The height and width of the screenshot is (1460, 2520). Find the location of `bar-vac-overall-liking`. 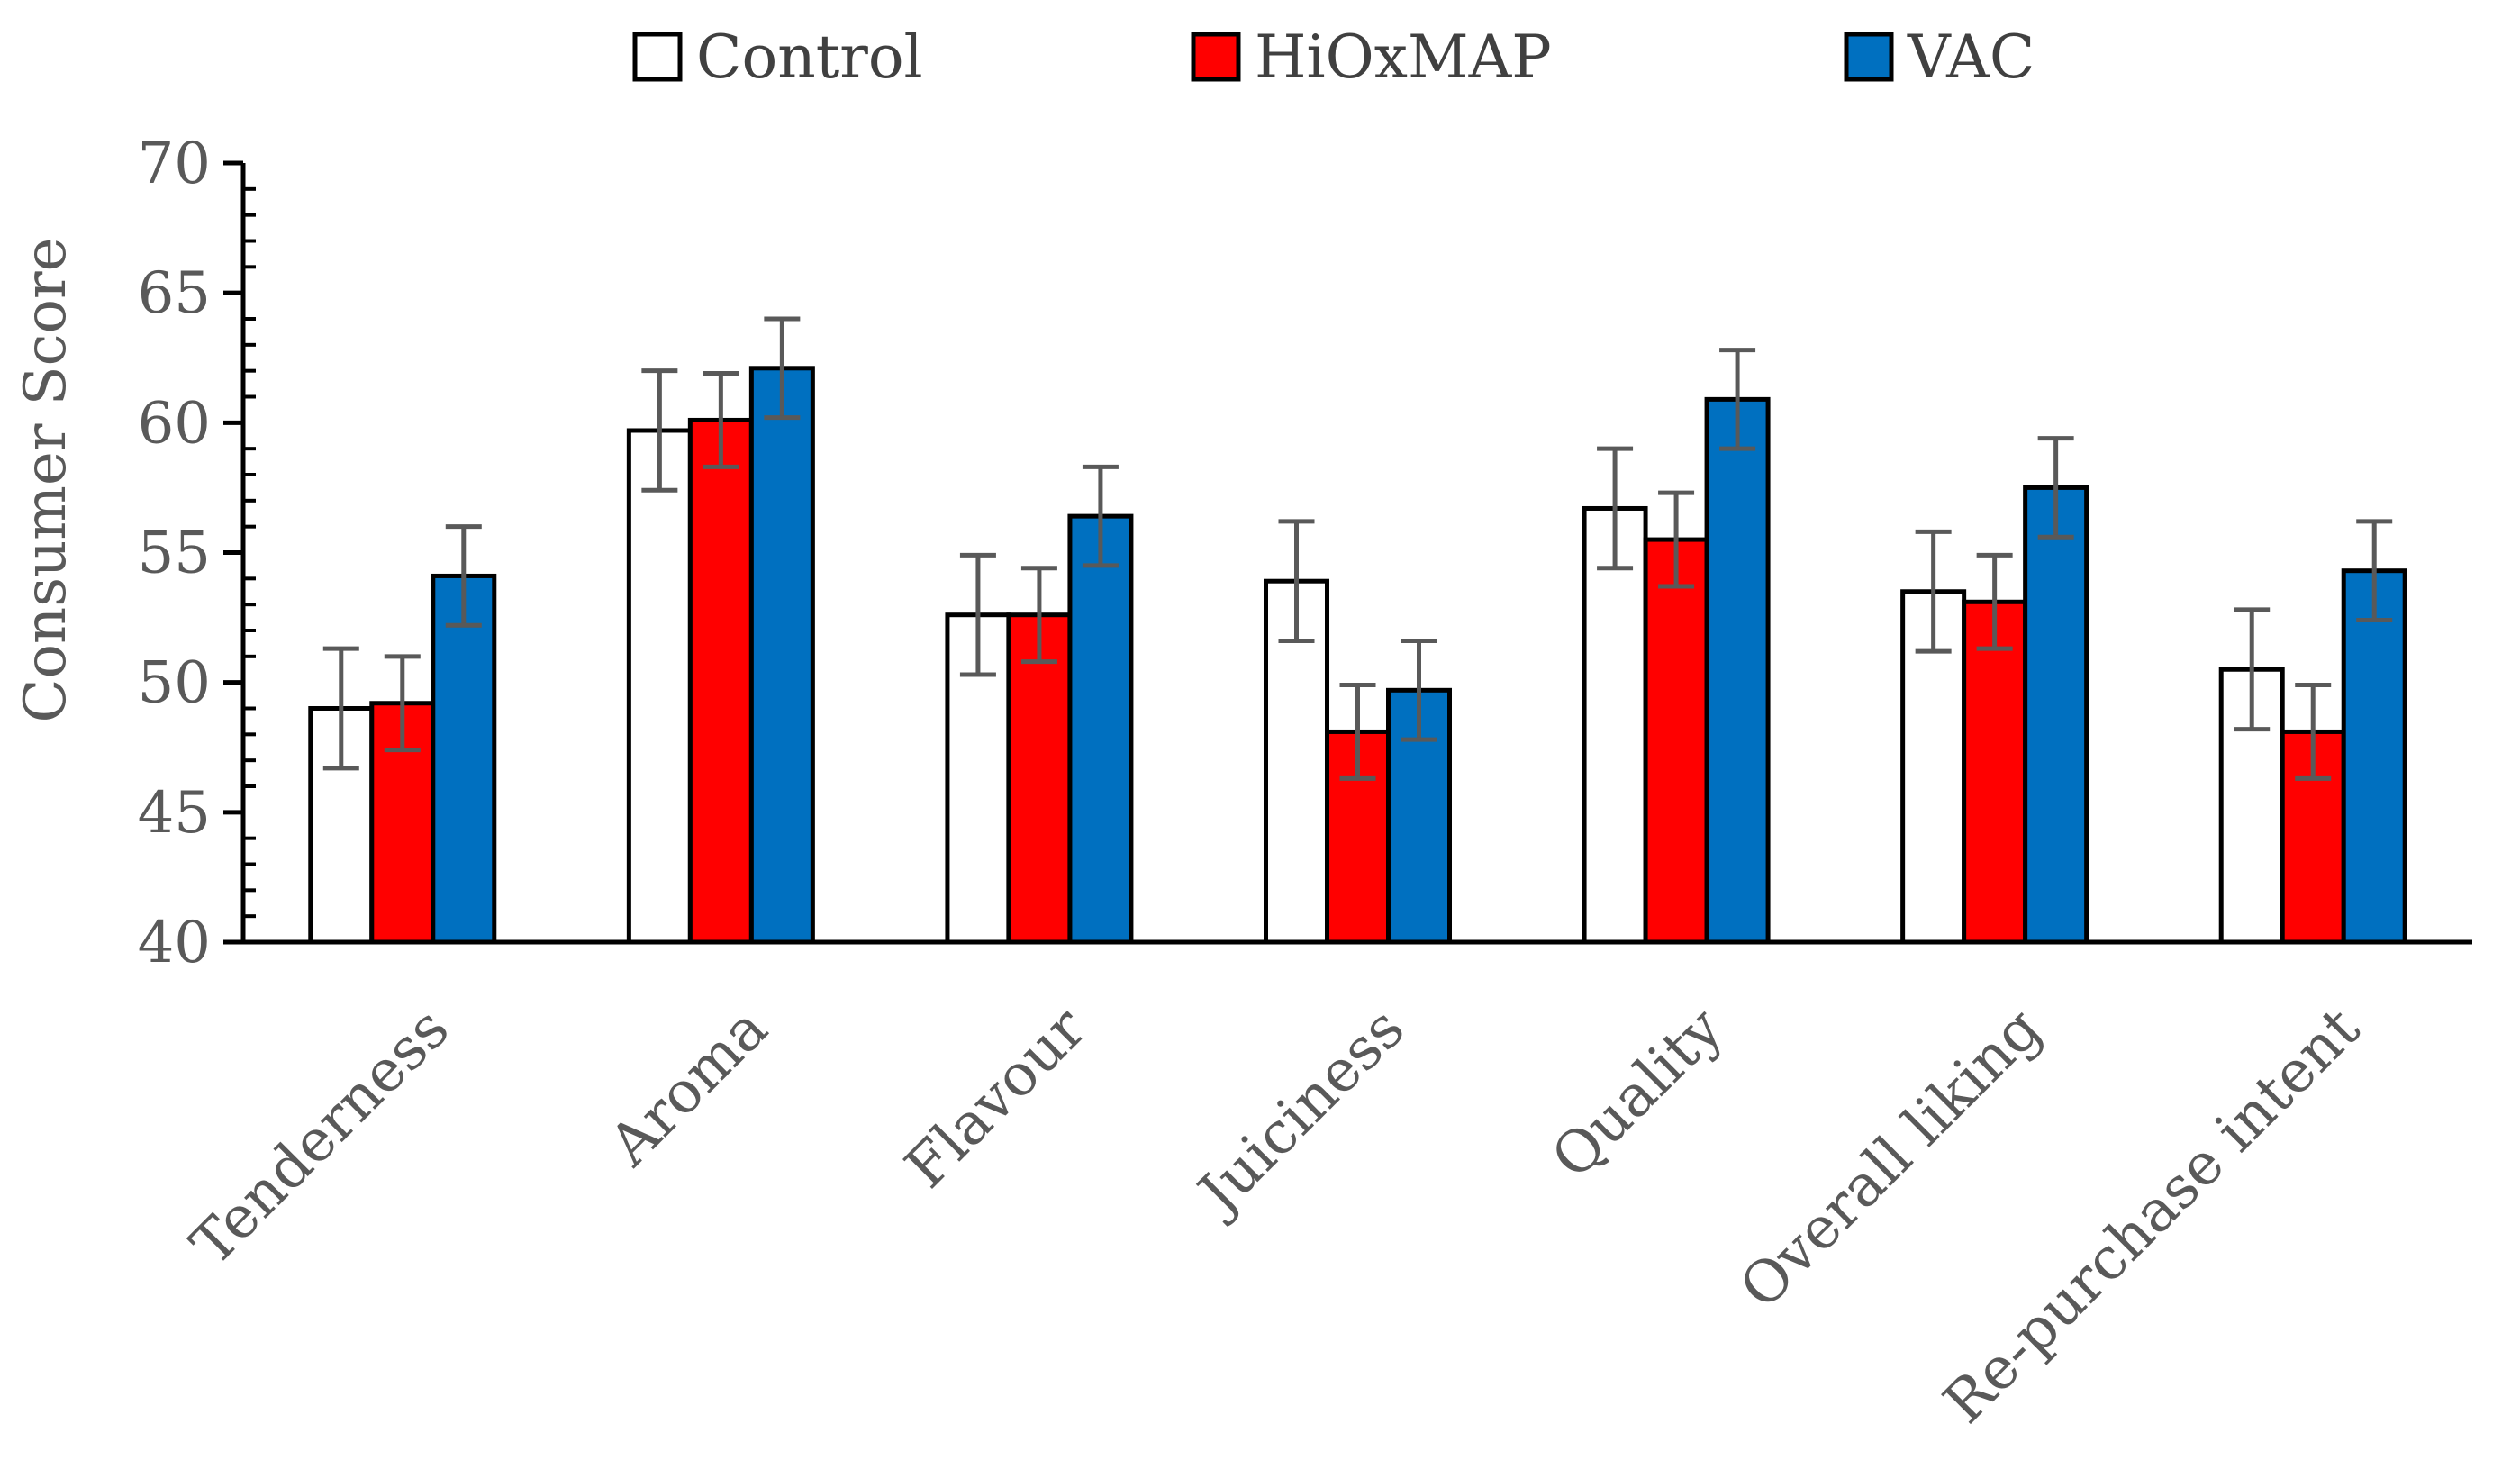

bar-vac-overall-liking is located at coordinates (2056, 715).